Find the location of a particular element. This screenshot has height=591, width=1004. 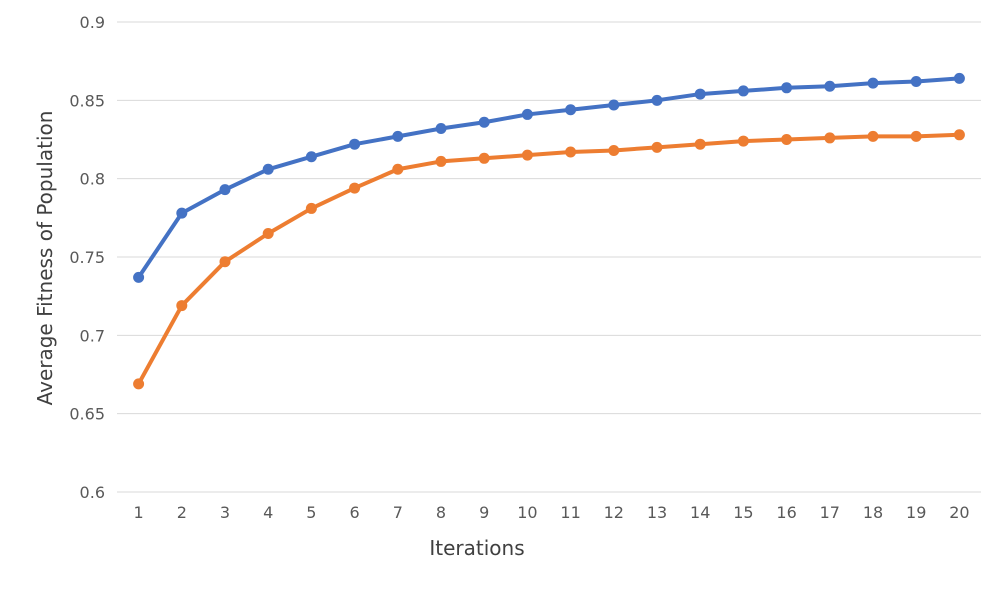

x-axis-ticks: 1 2 3 4 5 6 7 8 9 10 11 12 13 14 15 16 17 18 19 20 is located at coordinates (552, 512).